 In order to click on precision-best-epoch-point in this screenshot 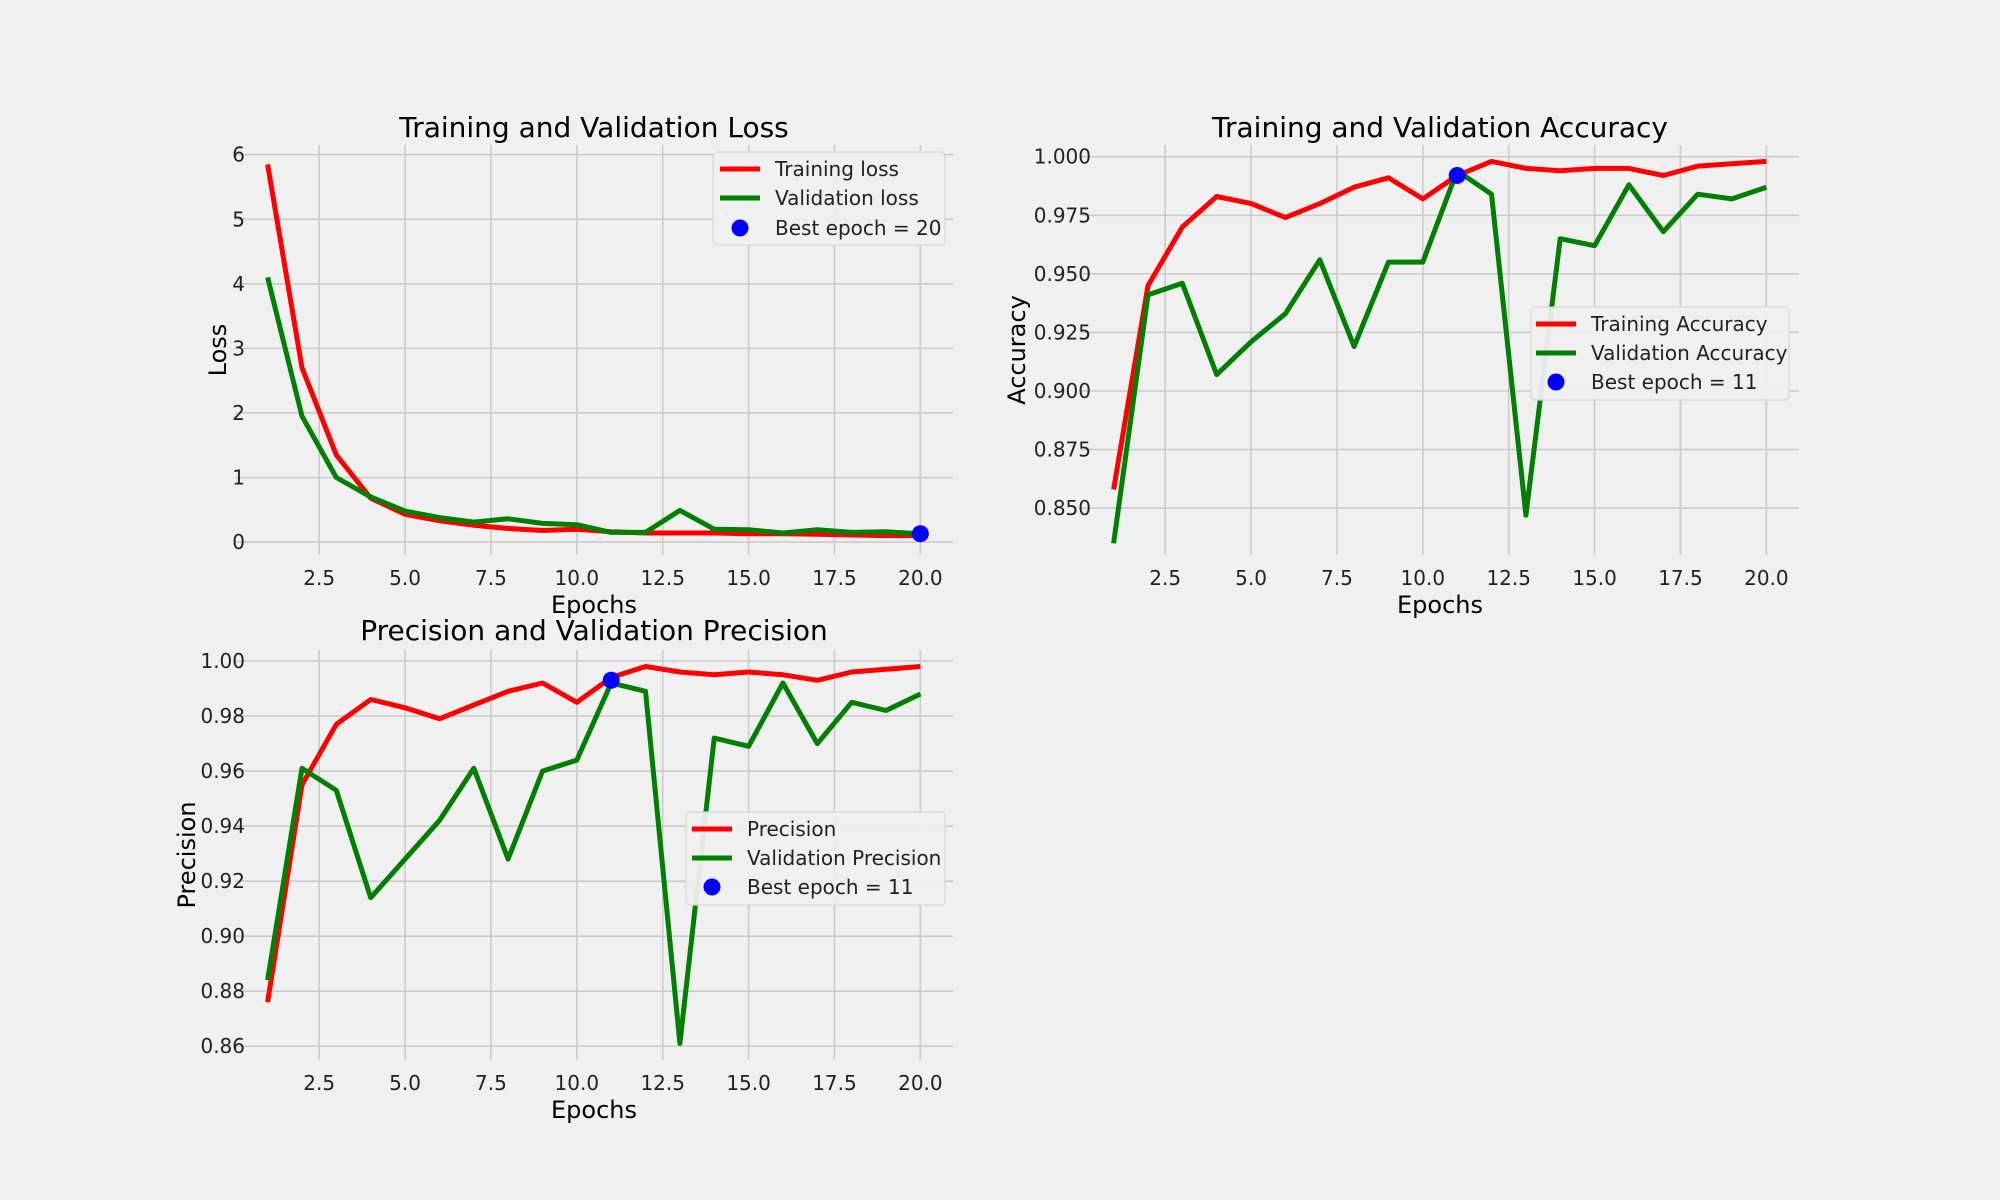, I will do `click(611, 680)`.